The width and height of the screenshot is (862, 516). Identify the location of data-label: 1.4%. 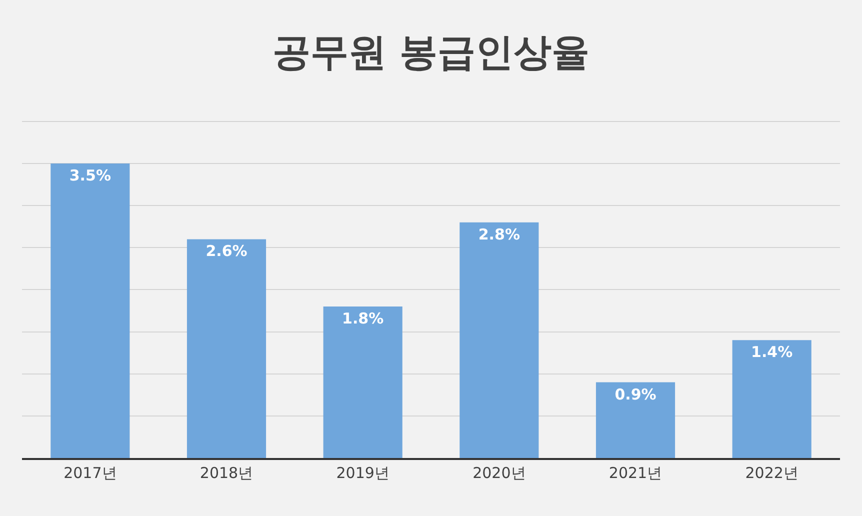
(772, 352).